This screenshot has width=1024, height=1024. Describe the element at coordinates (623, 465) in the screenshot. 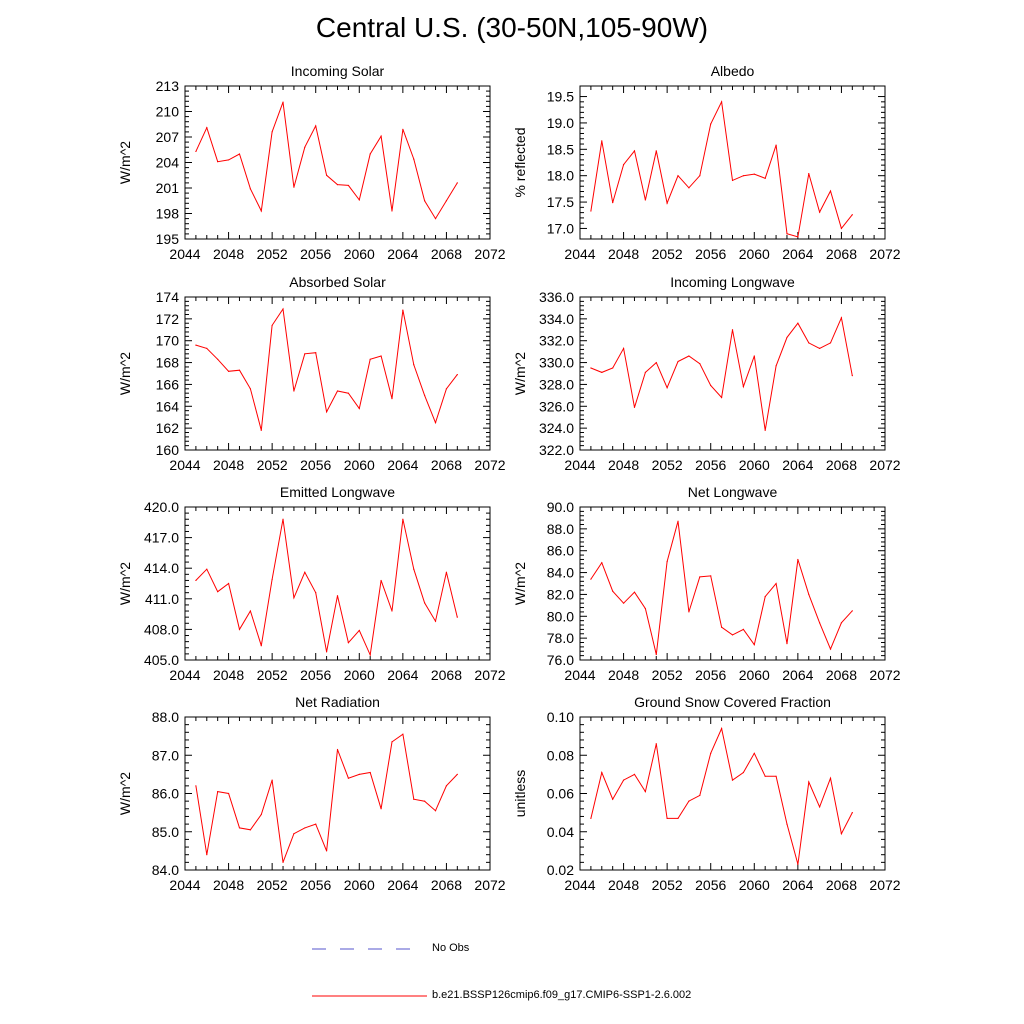

I see `x-tick-label: 2048` at that location.